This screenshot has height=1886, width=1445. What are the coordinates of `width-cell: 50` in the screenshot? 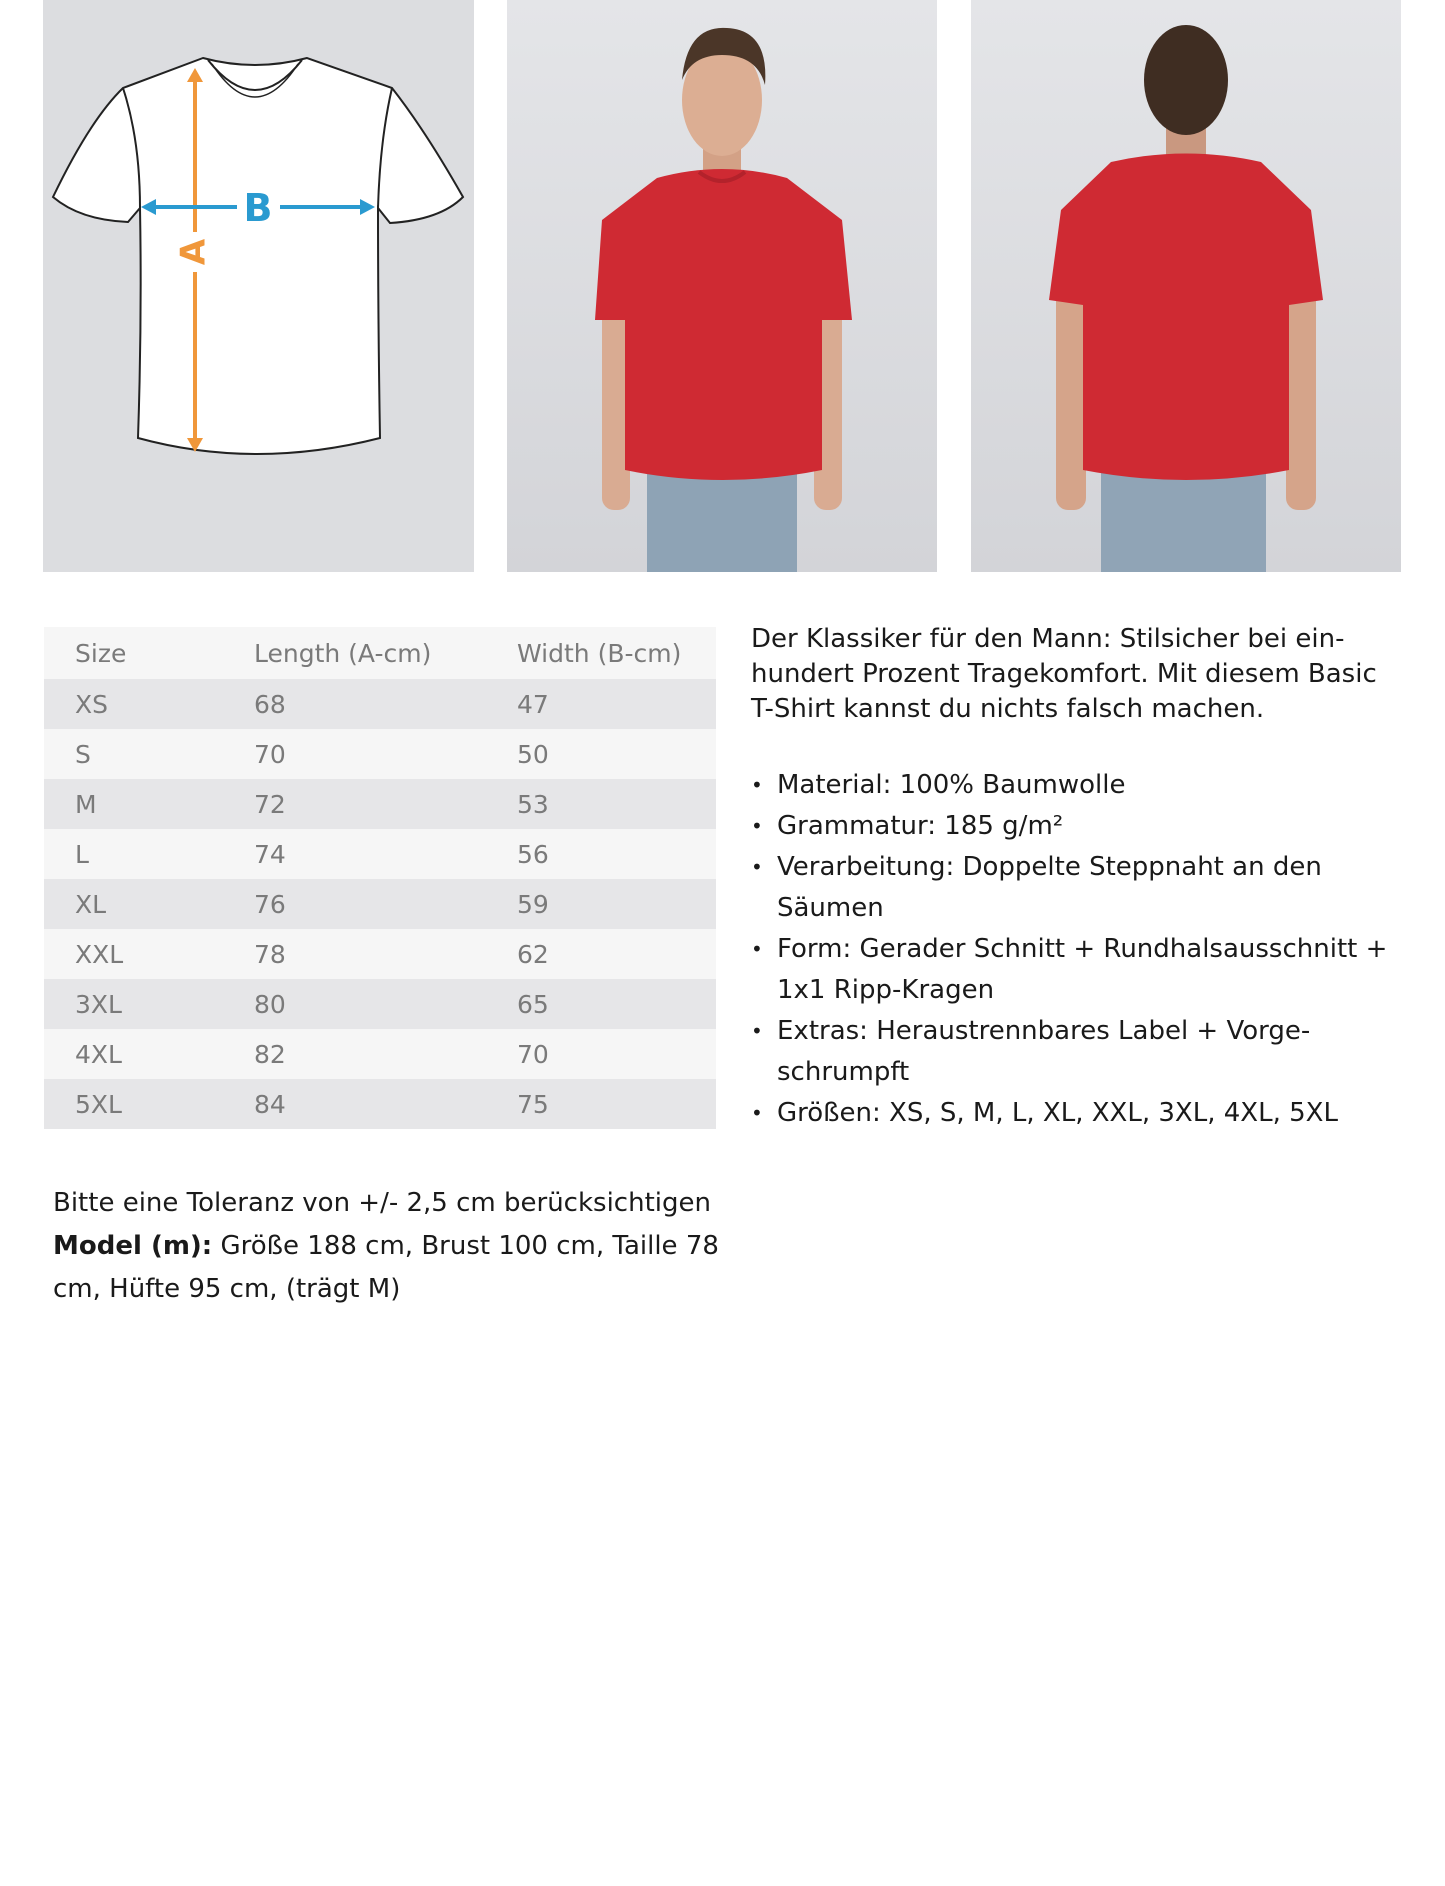 It's located at (616, 754).